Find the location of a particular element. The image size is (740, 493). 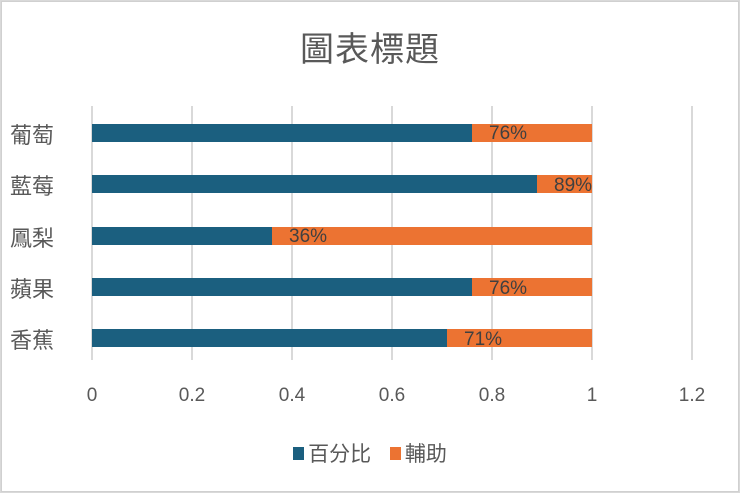

legend-label: 輔助 is located at coordinates (425, 454).